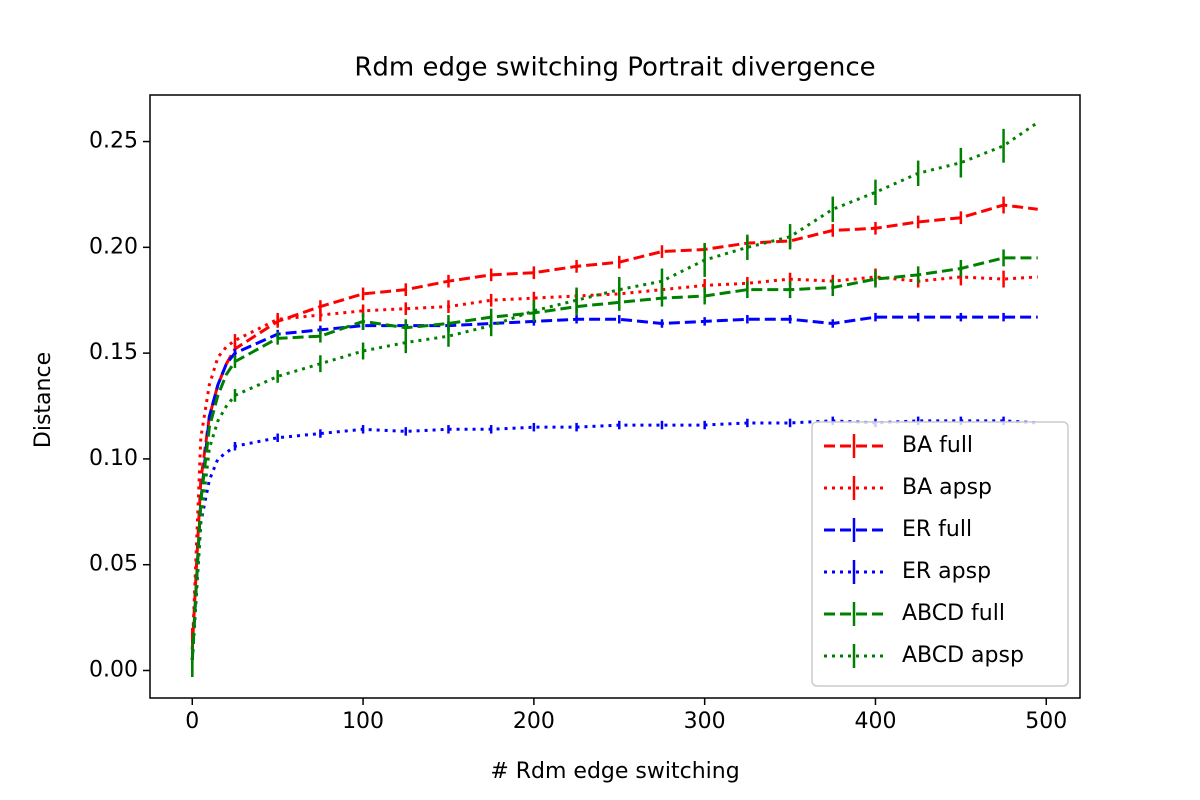 The height and width of the screenshot is (800, 1200). Describe the element at coordinates (940, 554) in the screenshot. I see `legend-box` at that location.